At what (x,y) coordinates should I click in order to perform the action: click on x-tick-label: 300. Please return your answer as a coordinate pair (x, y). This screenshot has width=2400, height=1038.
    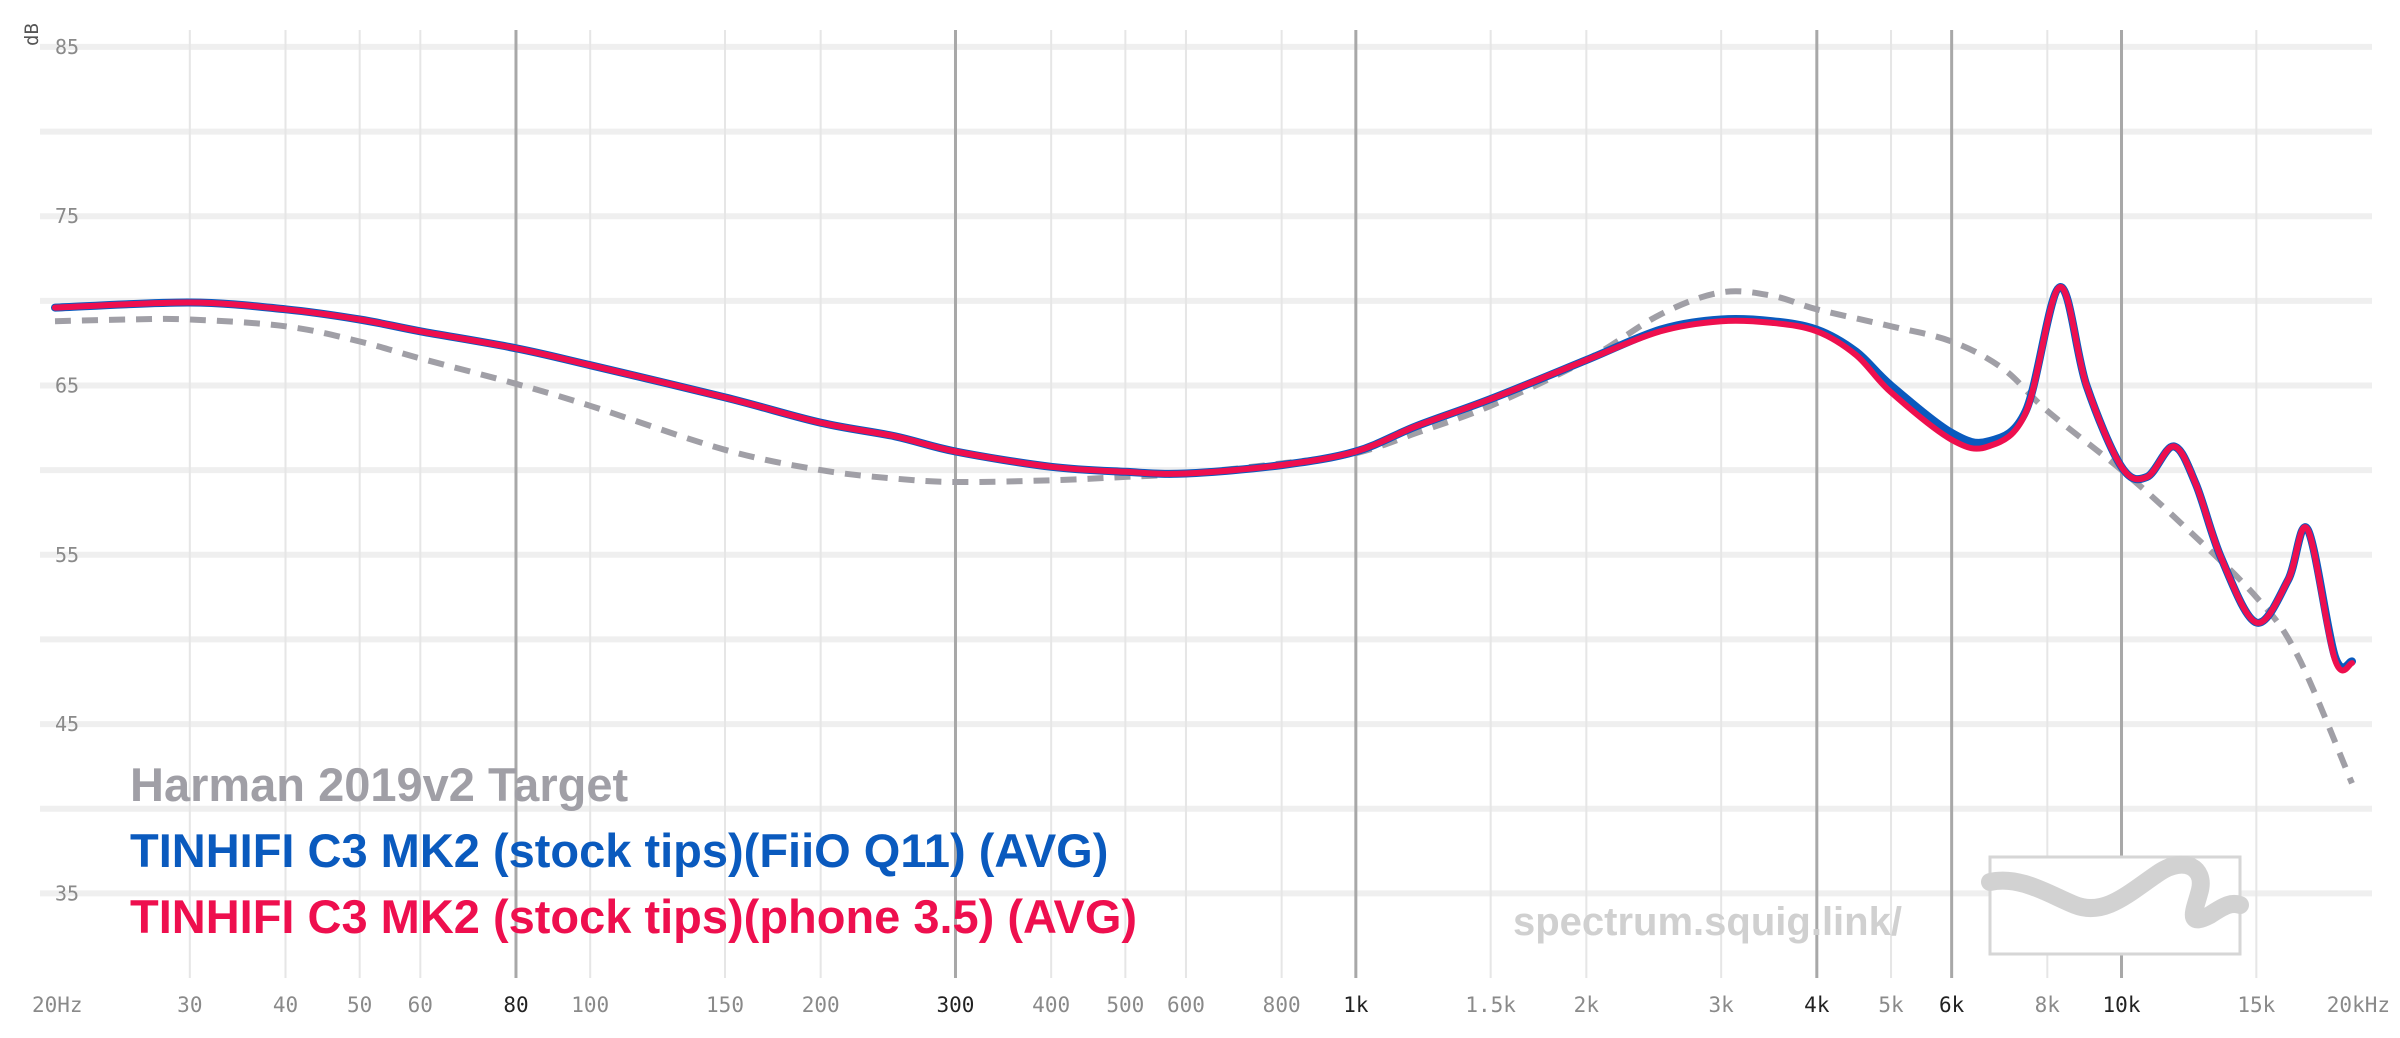
    Looking at the image, I should click on (956, 1005).